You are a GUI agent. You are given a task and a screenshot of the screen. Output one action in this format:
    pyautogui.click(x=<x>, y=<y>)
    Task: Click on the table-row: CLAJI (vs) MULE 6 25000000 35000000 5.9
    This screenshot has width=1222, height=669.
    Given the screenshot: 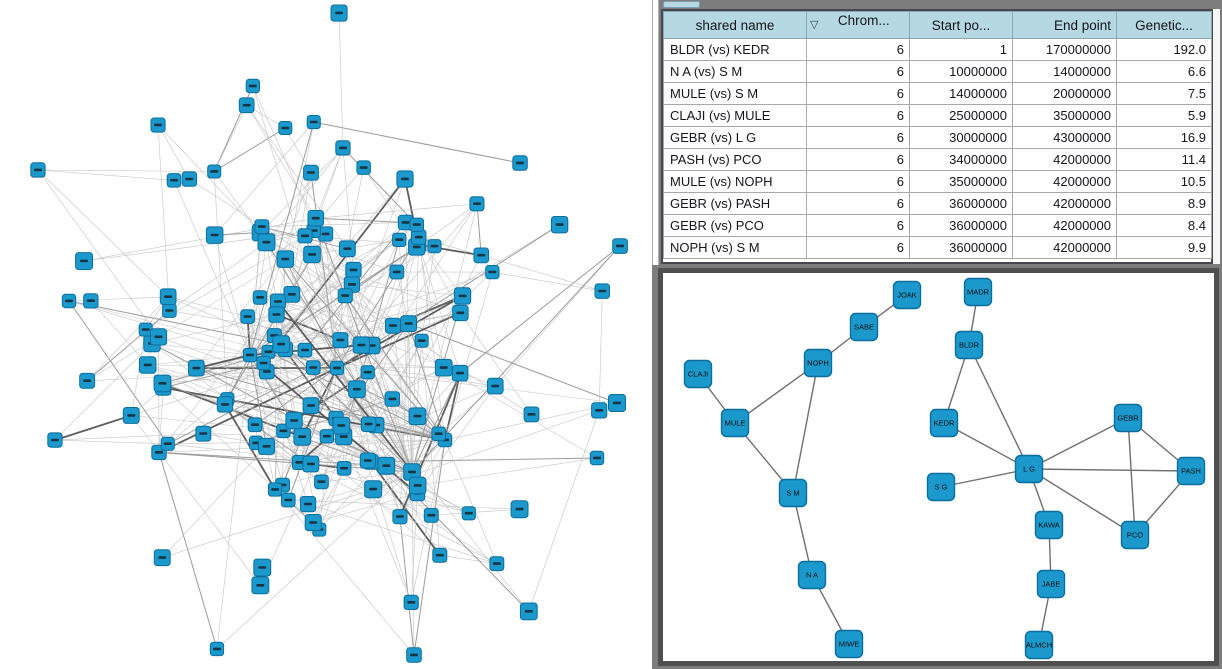 What is the action you would take?
    pyautogui.click(x=937, y=115)
    